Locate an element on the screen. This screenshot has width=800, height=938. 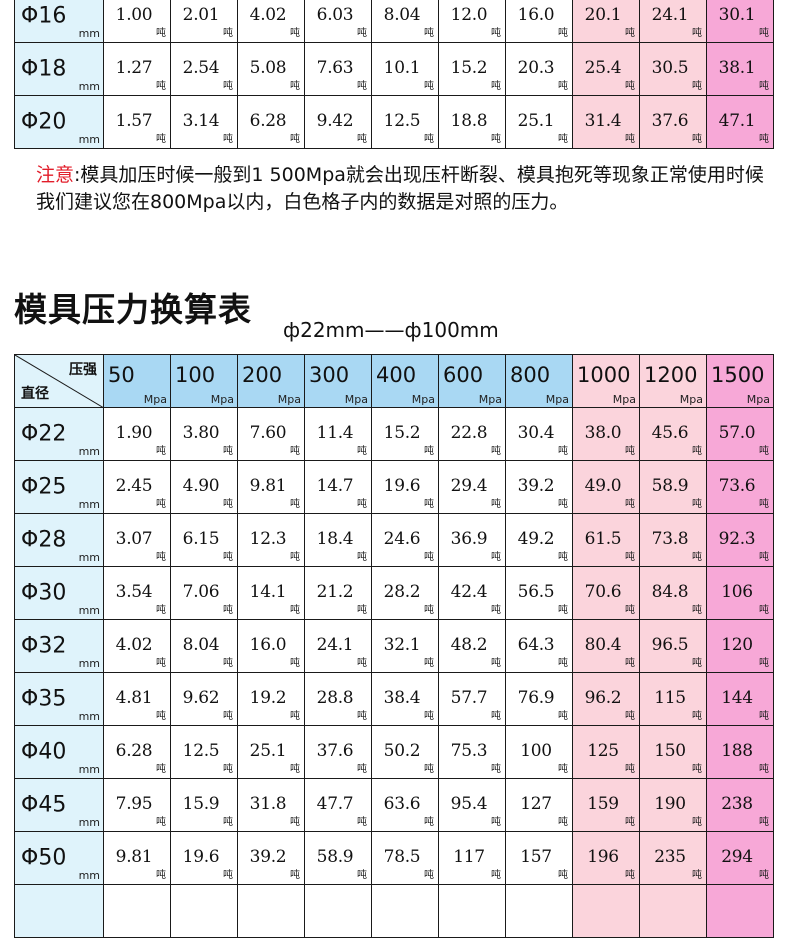
force-cell: 47.7 吨 is located at coordinates (338, 805).